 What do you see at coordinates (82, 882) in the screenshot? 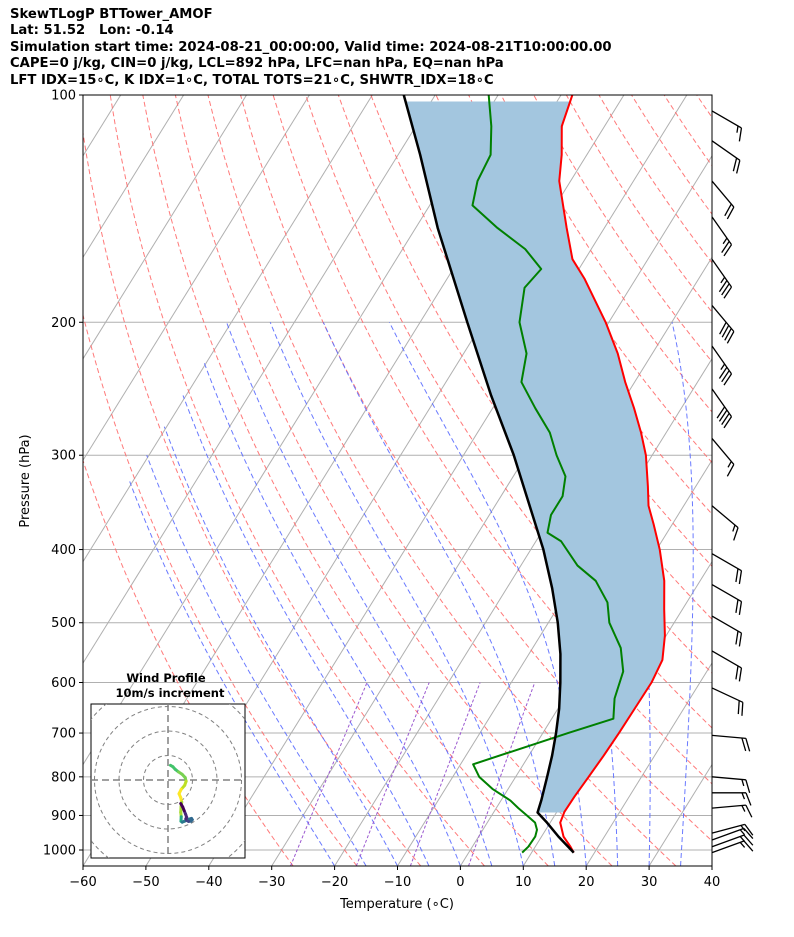
I see `x-tick-label: −60` at bounding box center [82, 882].